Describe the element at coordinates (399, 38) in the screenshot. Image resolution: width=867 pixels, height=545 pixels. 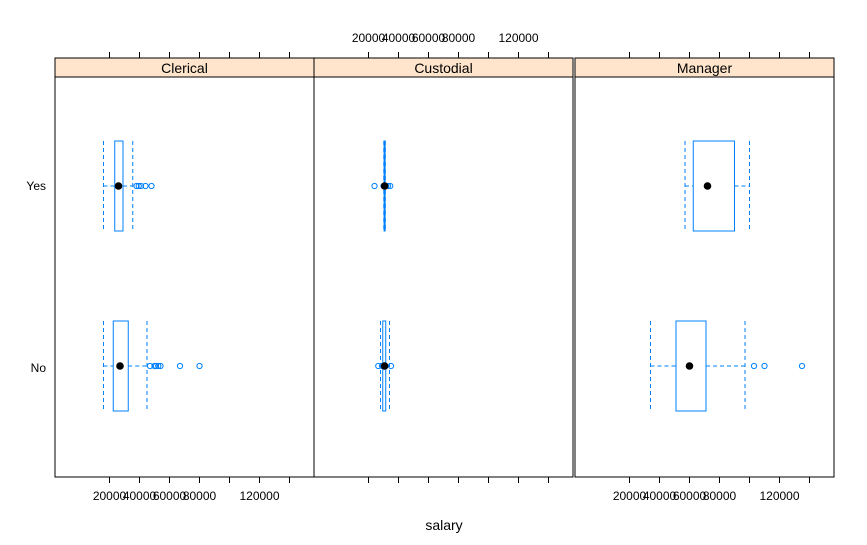
I see `x-tick-label-top: 40000` at that location.